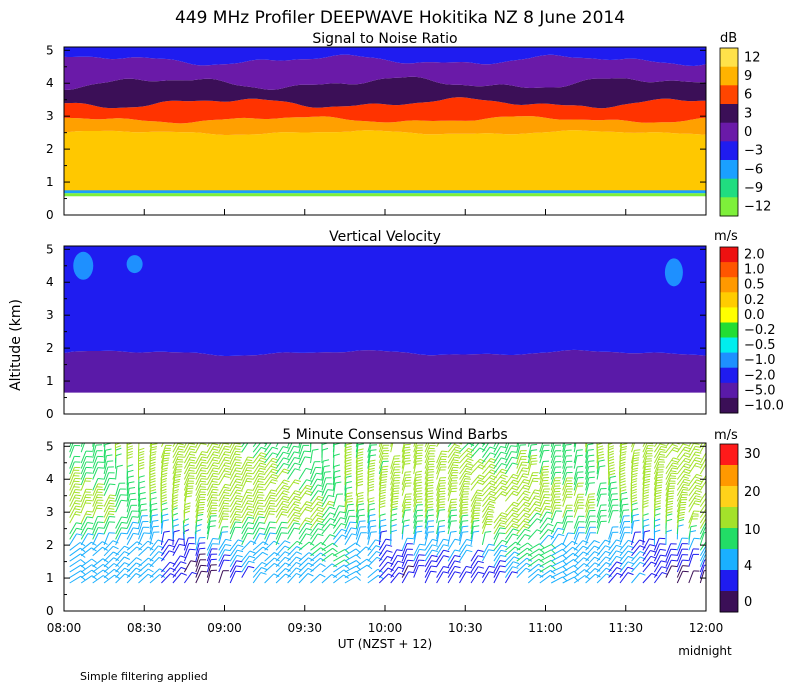 The width and height of the screenshot is (800, 700). What do you see at coordinates (50, 249) in the screenshot?
I see `y-tick-label: 5` at bounding box center [50, 249].